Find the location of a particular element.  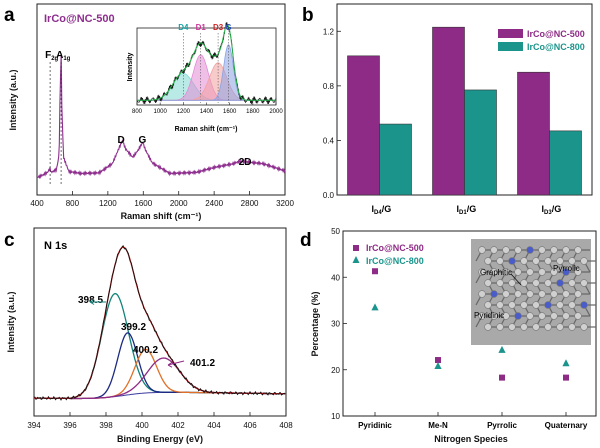

peak-label-f: F2g is located at coordinates (51, 56).